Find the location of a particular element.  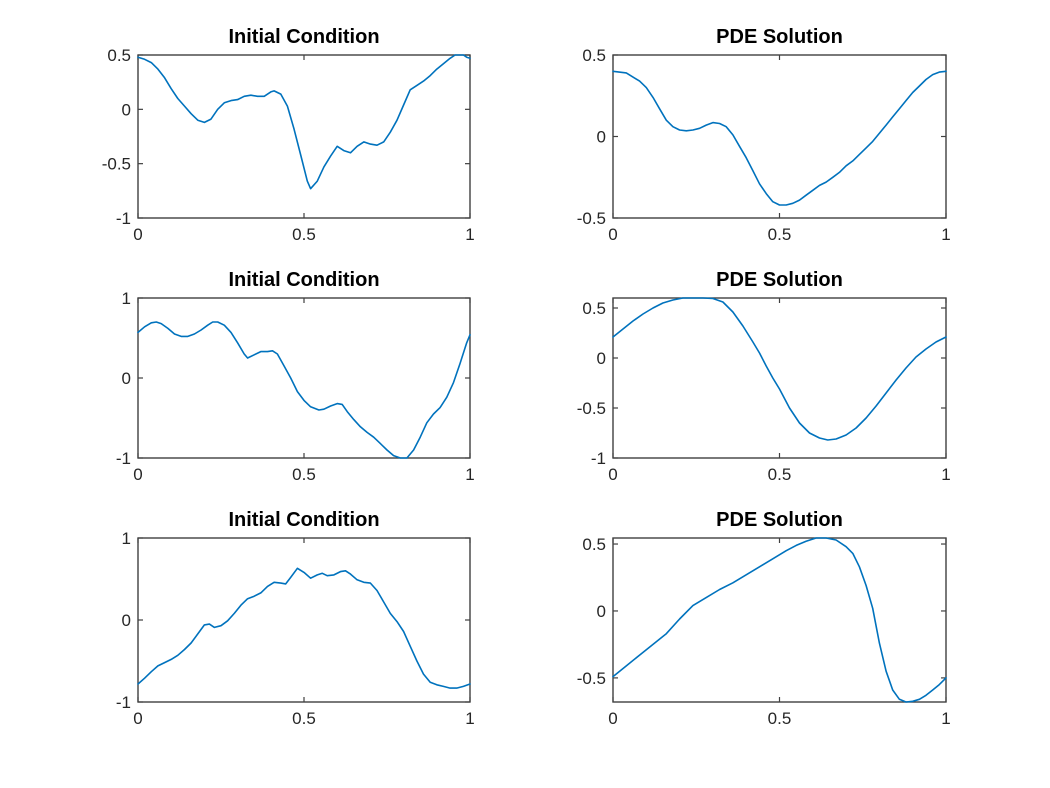

subplot-1-pde-solution: PDE Solution 0 0.5 1 0.5 0 -0.5 is located at coordinates (760, 138).